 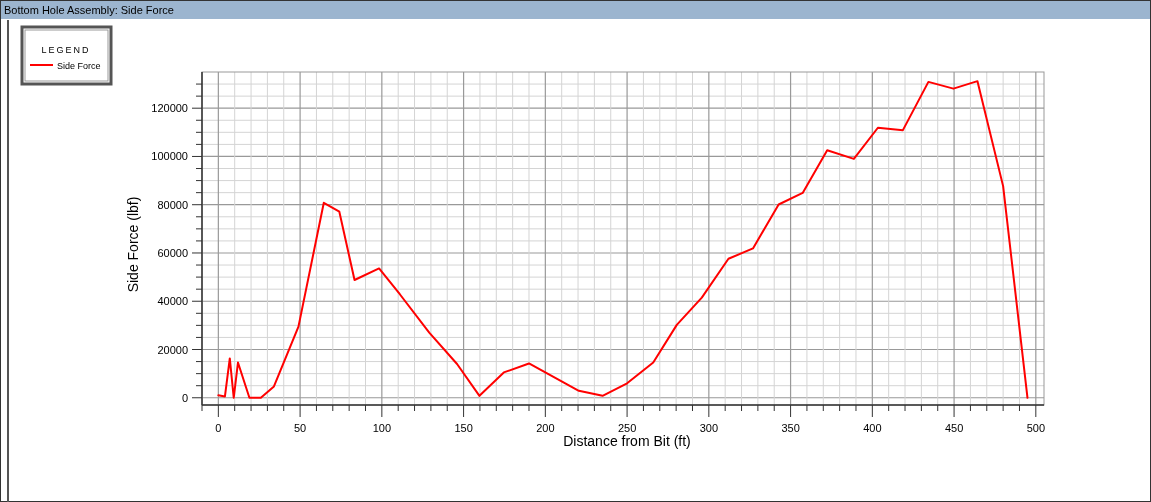 What do you see at coordinates (172, 301) in the screenshot?
I see `y-tick-label: 40000` at bounding box center [172, 301].